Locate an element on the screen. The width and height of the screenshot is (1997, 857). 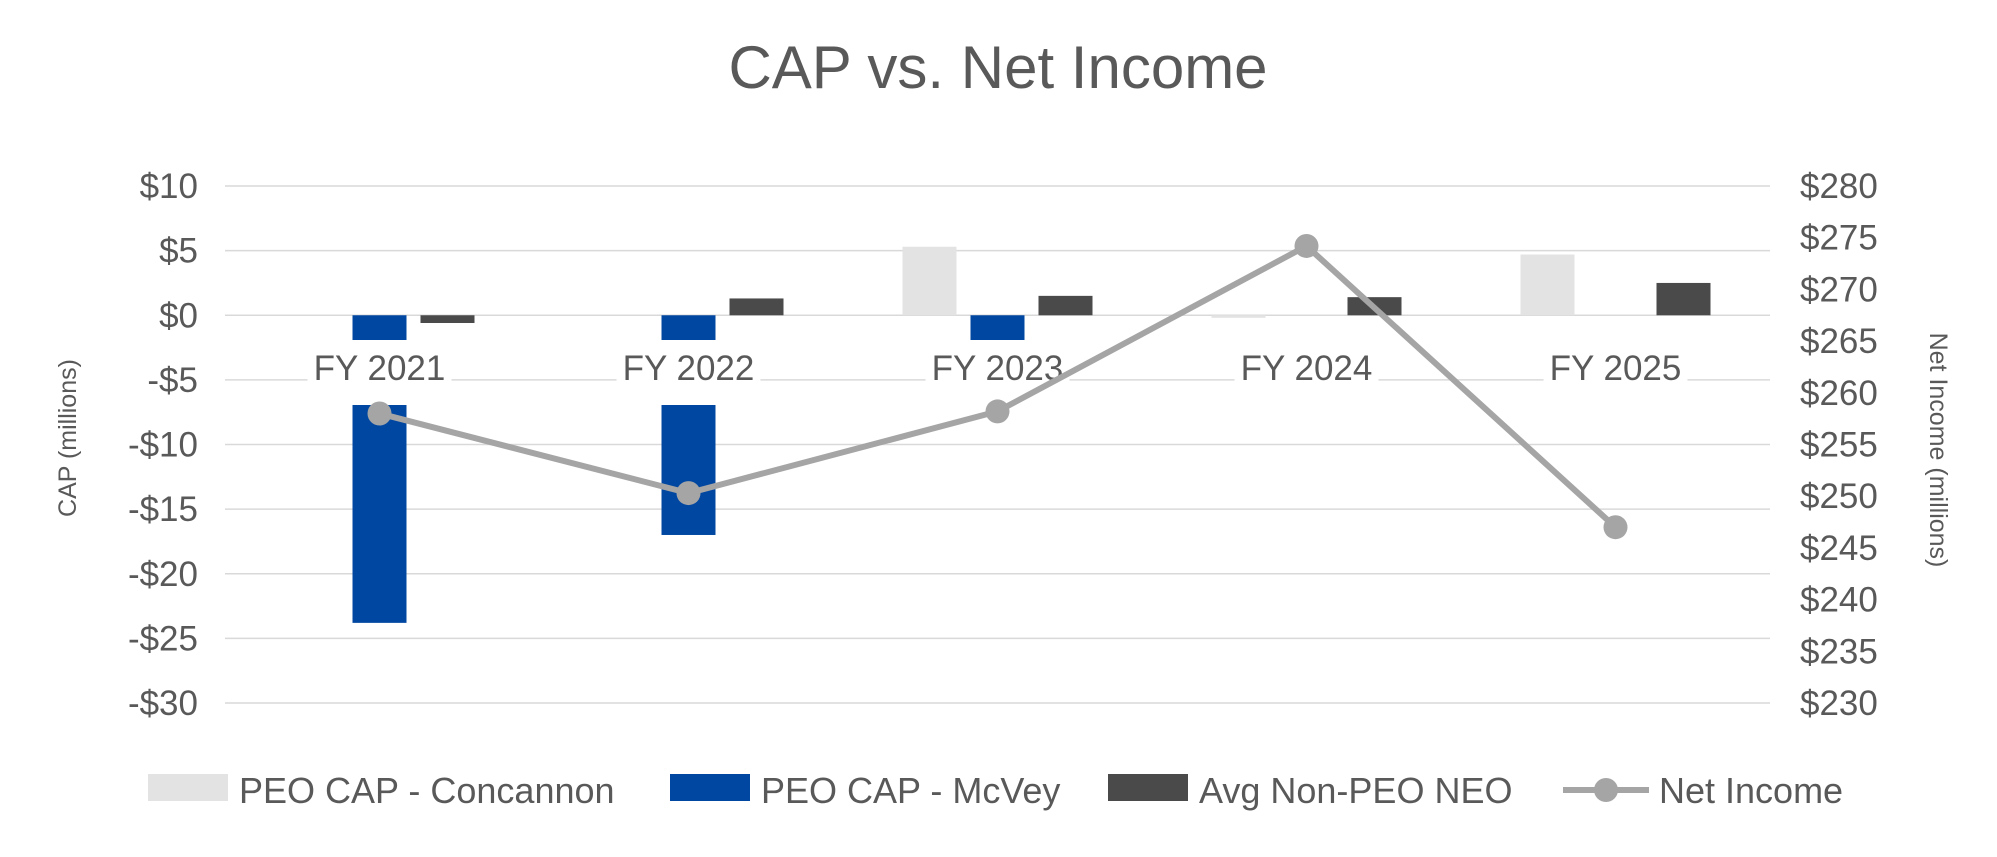
legend-swatch-marker is located at coordinates (1606, 790).